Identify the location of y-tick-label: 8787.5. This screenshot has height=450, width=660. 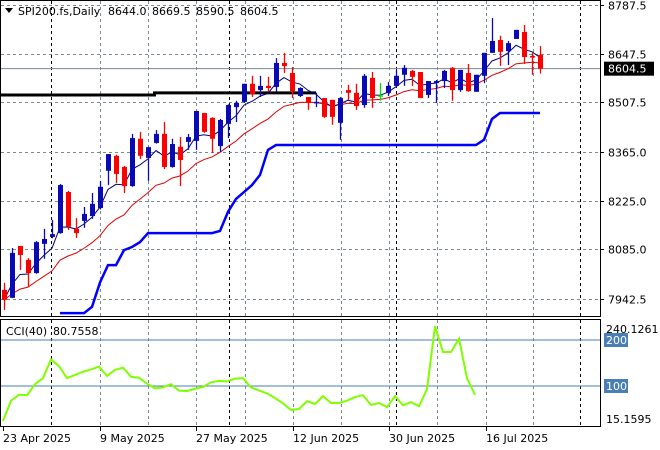
(627, 6).